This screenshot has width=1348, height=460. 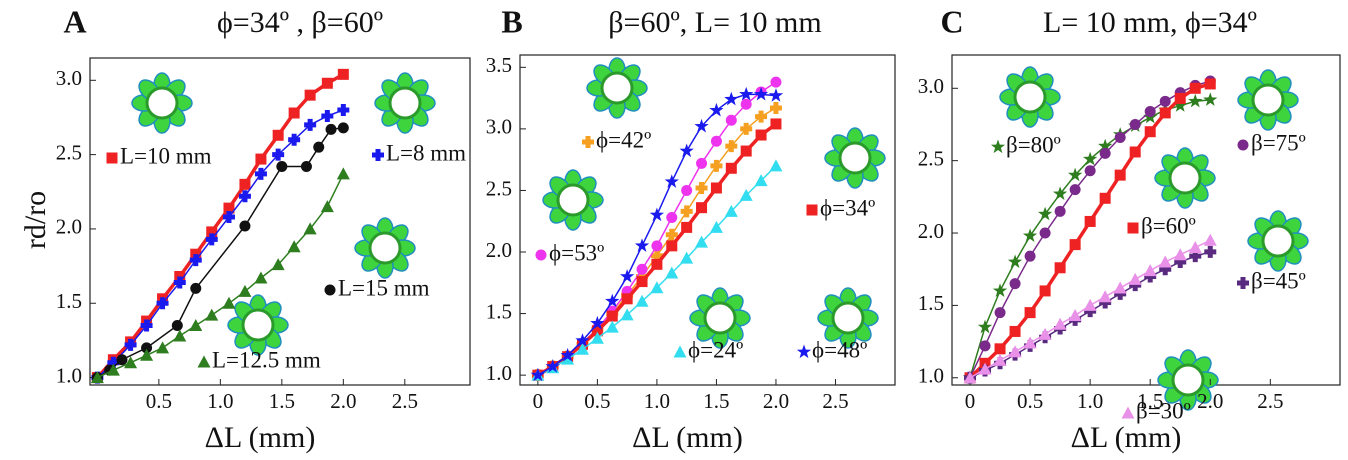 I want to click on legend-label: β=75º, so click(x=1278, y=142).